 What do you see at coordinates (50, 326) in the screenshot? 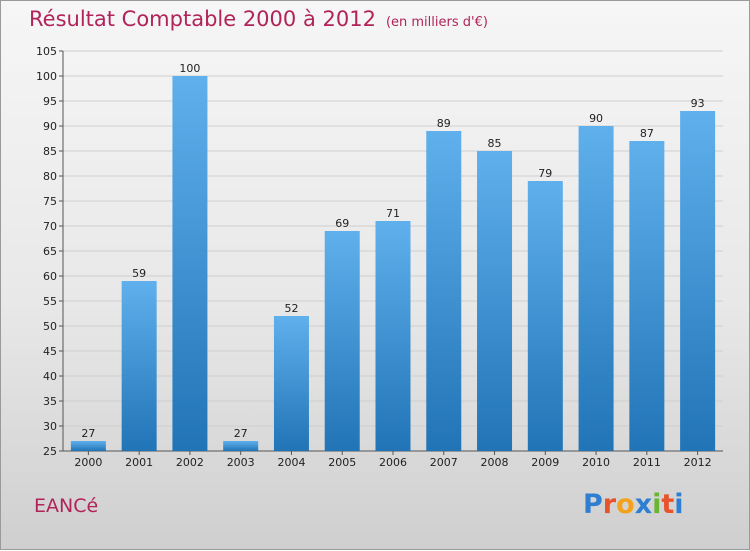
I see `y-tick-label: 50` at bounding box center [50, 326].